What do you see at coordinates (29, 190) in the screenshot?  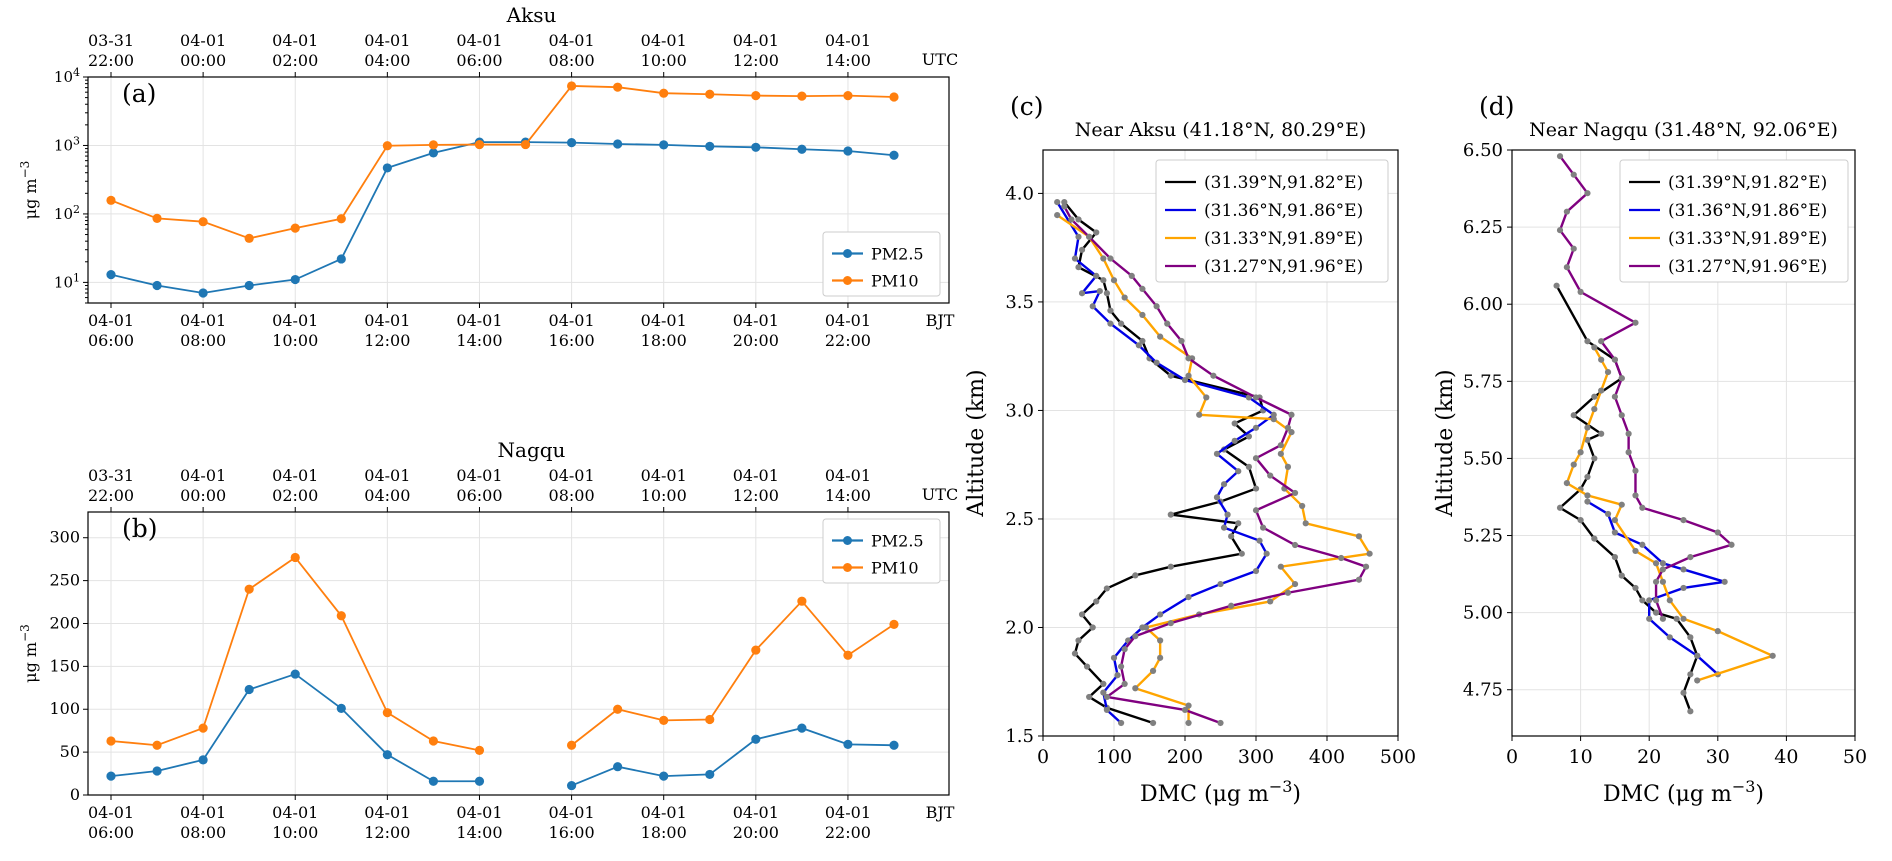 I see `ts-a-ylabel: μg m−3` at bounding box center [29, 190].